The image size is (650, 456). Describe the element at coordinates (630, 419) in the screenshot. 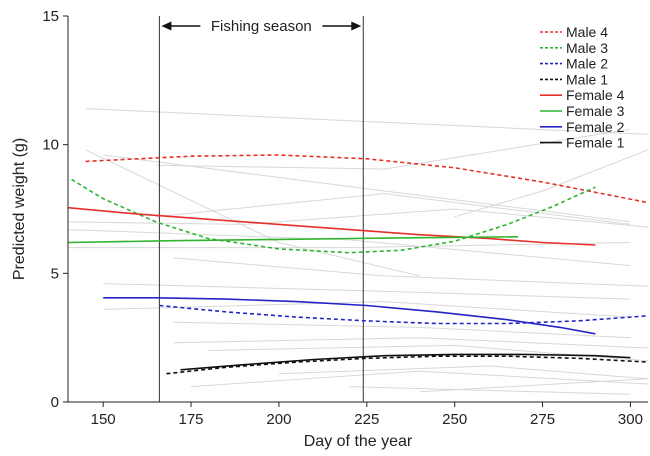

I see `x-tick-label: 300` at that location.